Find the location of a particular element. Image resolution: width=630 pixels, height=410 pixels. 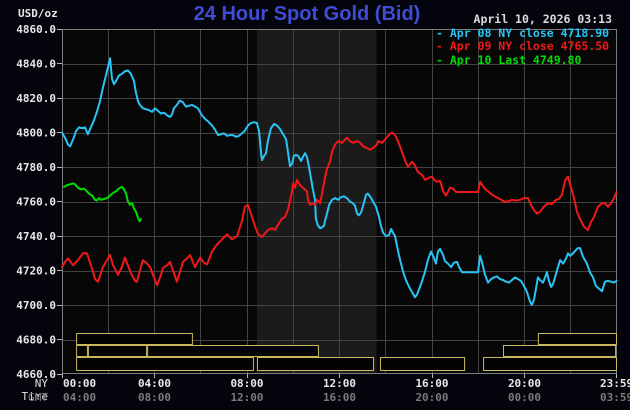

y-tick-label: 4820.0 is located at coordinates (36, 98).